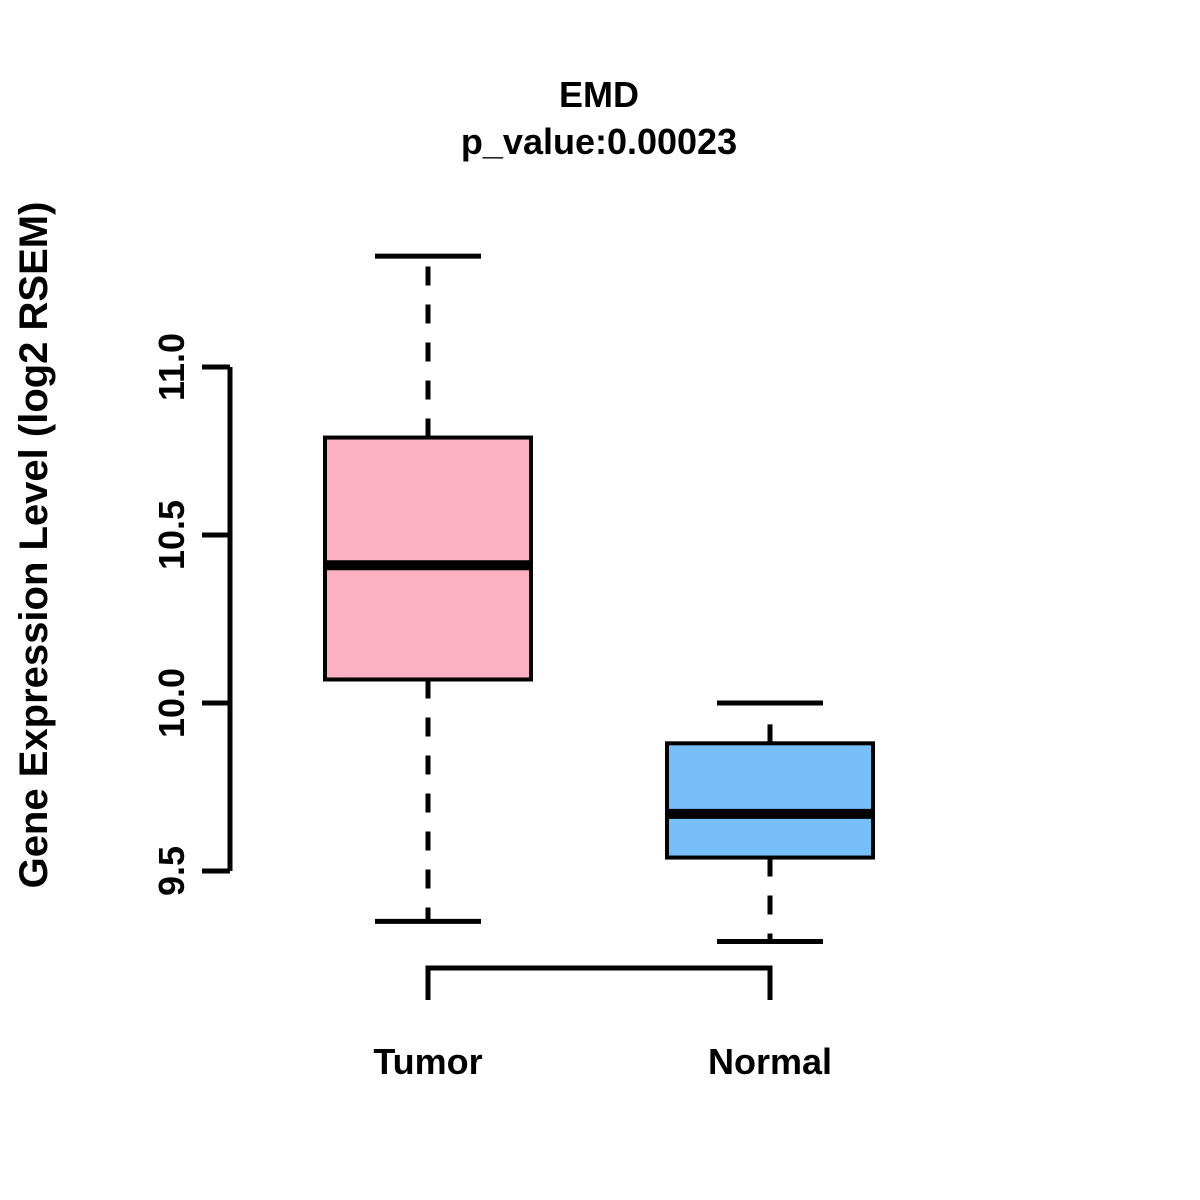  What do you see at coordinates (171, 703) in the screenshot?
I see `y-axis-tick-label: 10.0` at bounding box center [171, 703].